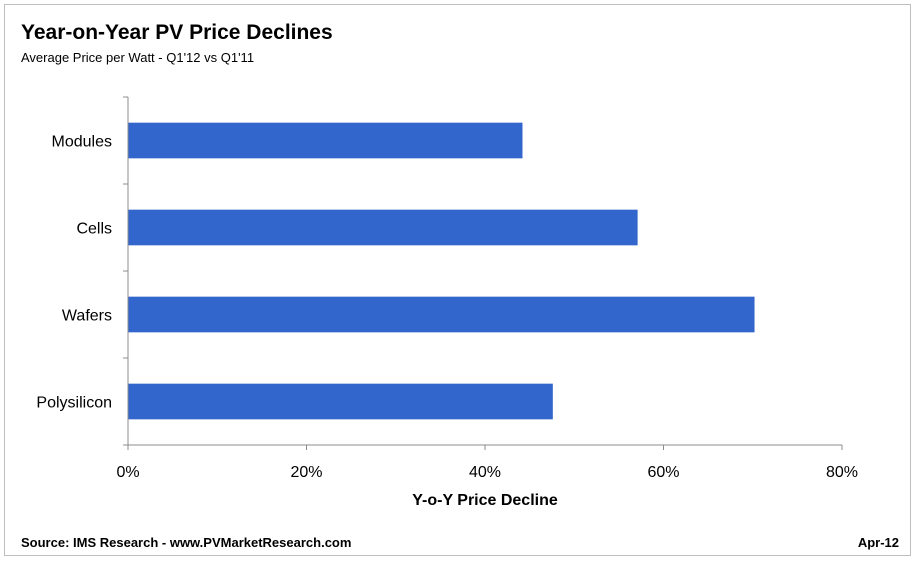  Describe the element at coordinates (94, 229) in the screenshot. I see `category-label-cells: Cells` at that location.